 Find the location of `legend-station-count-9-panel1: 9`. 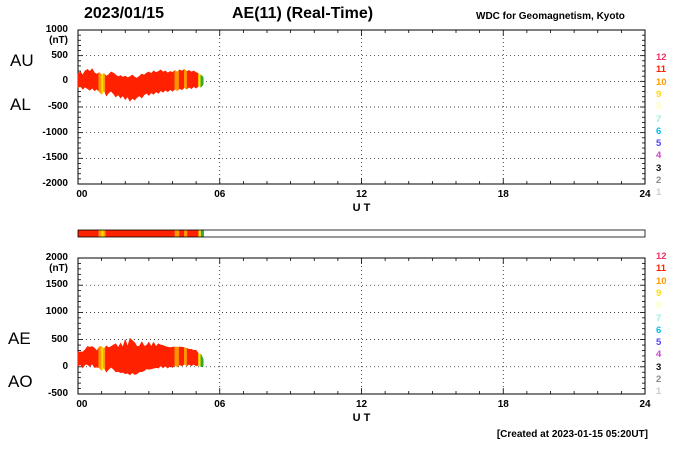

legend-station-count-9-panel1: 9 is located at coordinates (659, 94).